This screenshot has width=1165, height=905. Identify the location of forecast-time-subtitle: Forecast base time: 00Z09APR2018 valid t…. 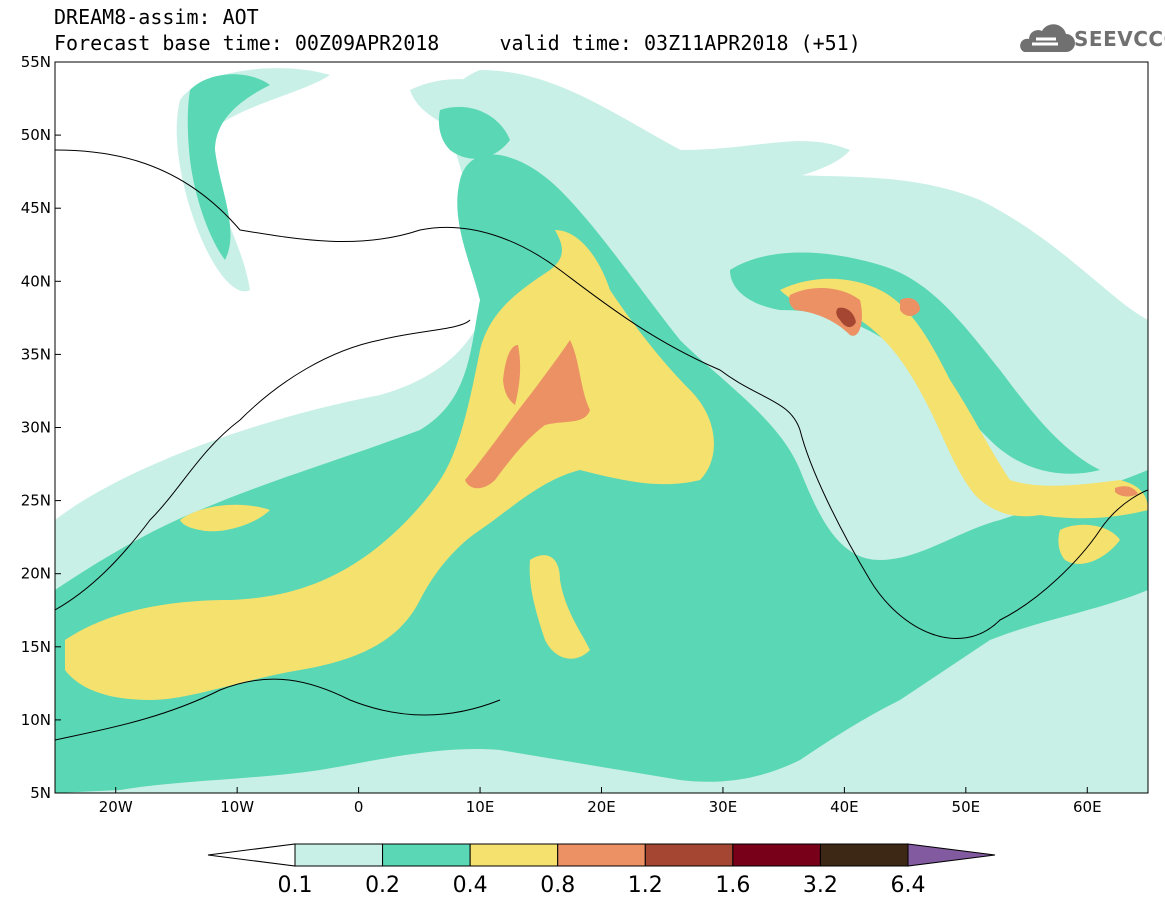
(457, 43).